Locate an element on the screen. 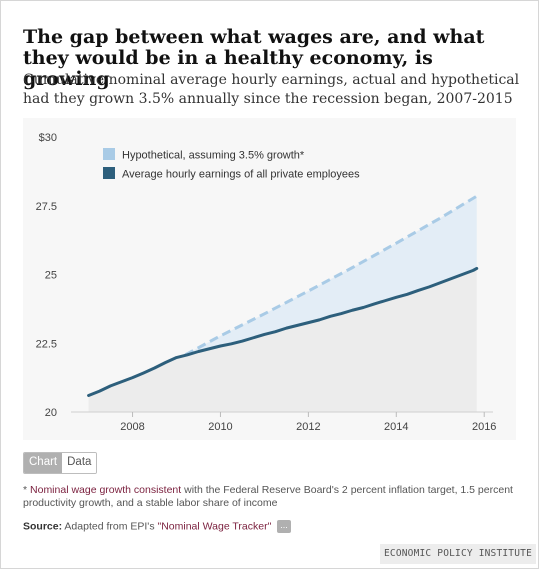  source-prefix: Adapted from EPI's is located at coordinates (110, 526).